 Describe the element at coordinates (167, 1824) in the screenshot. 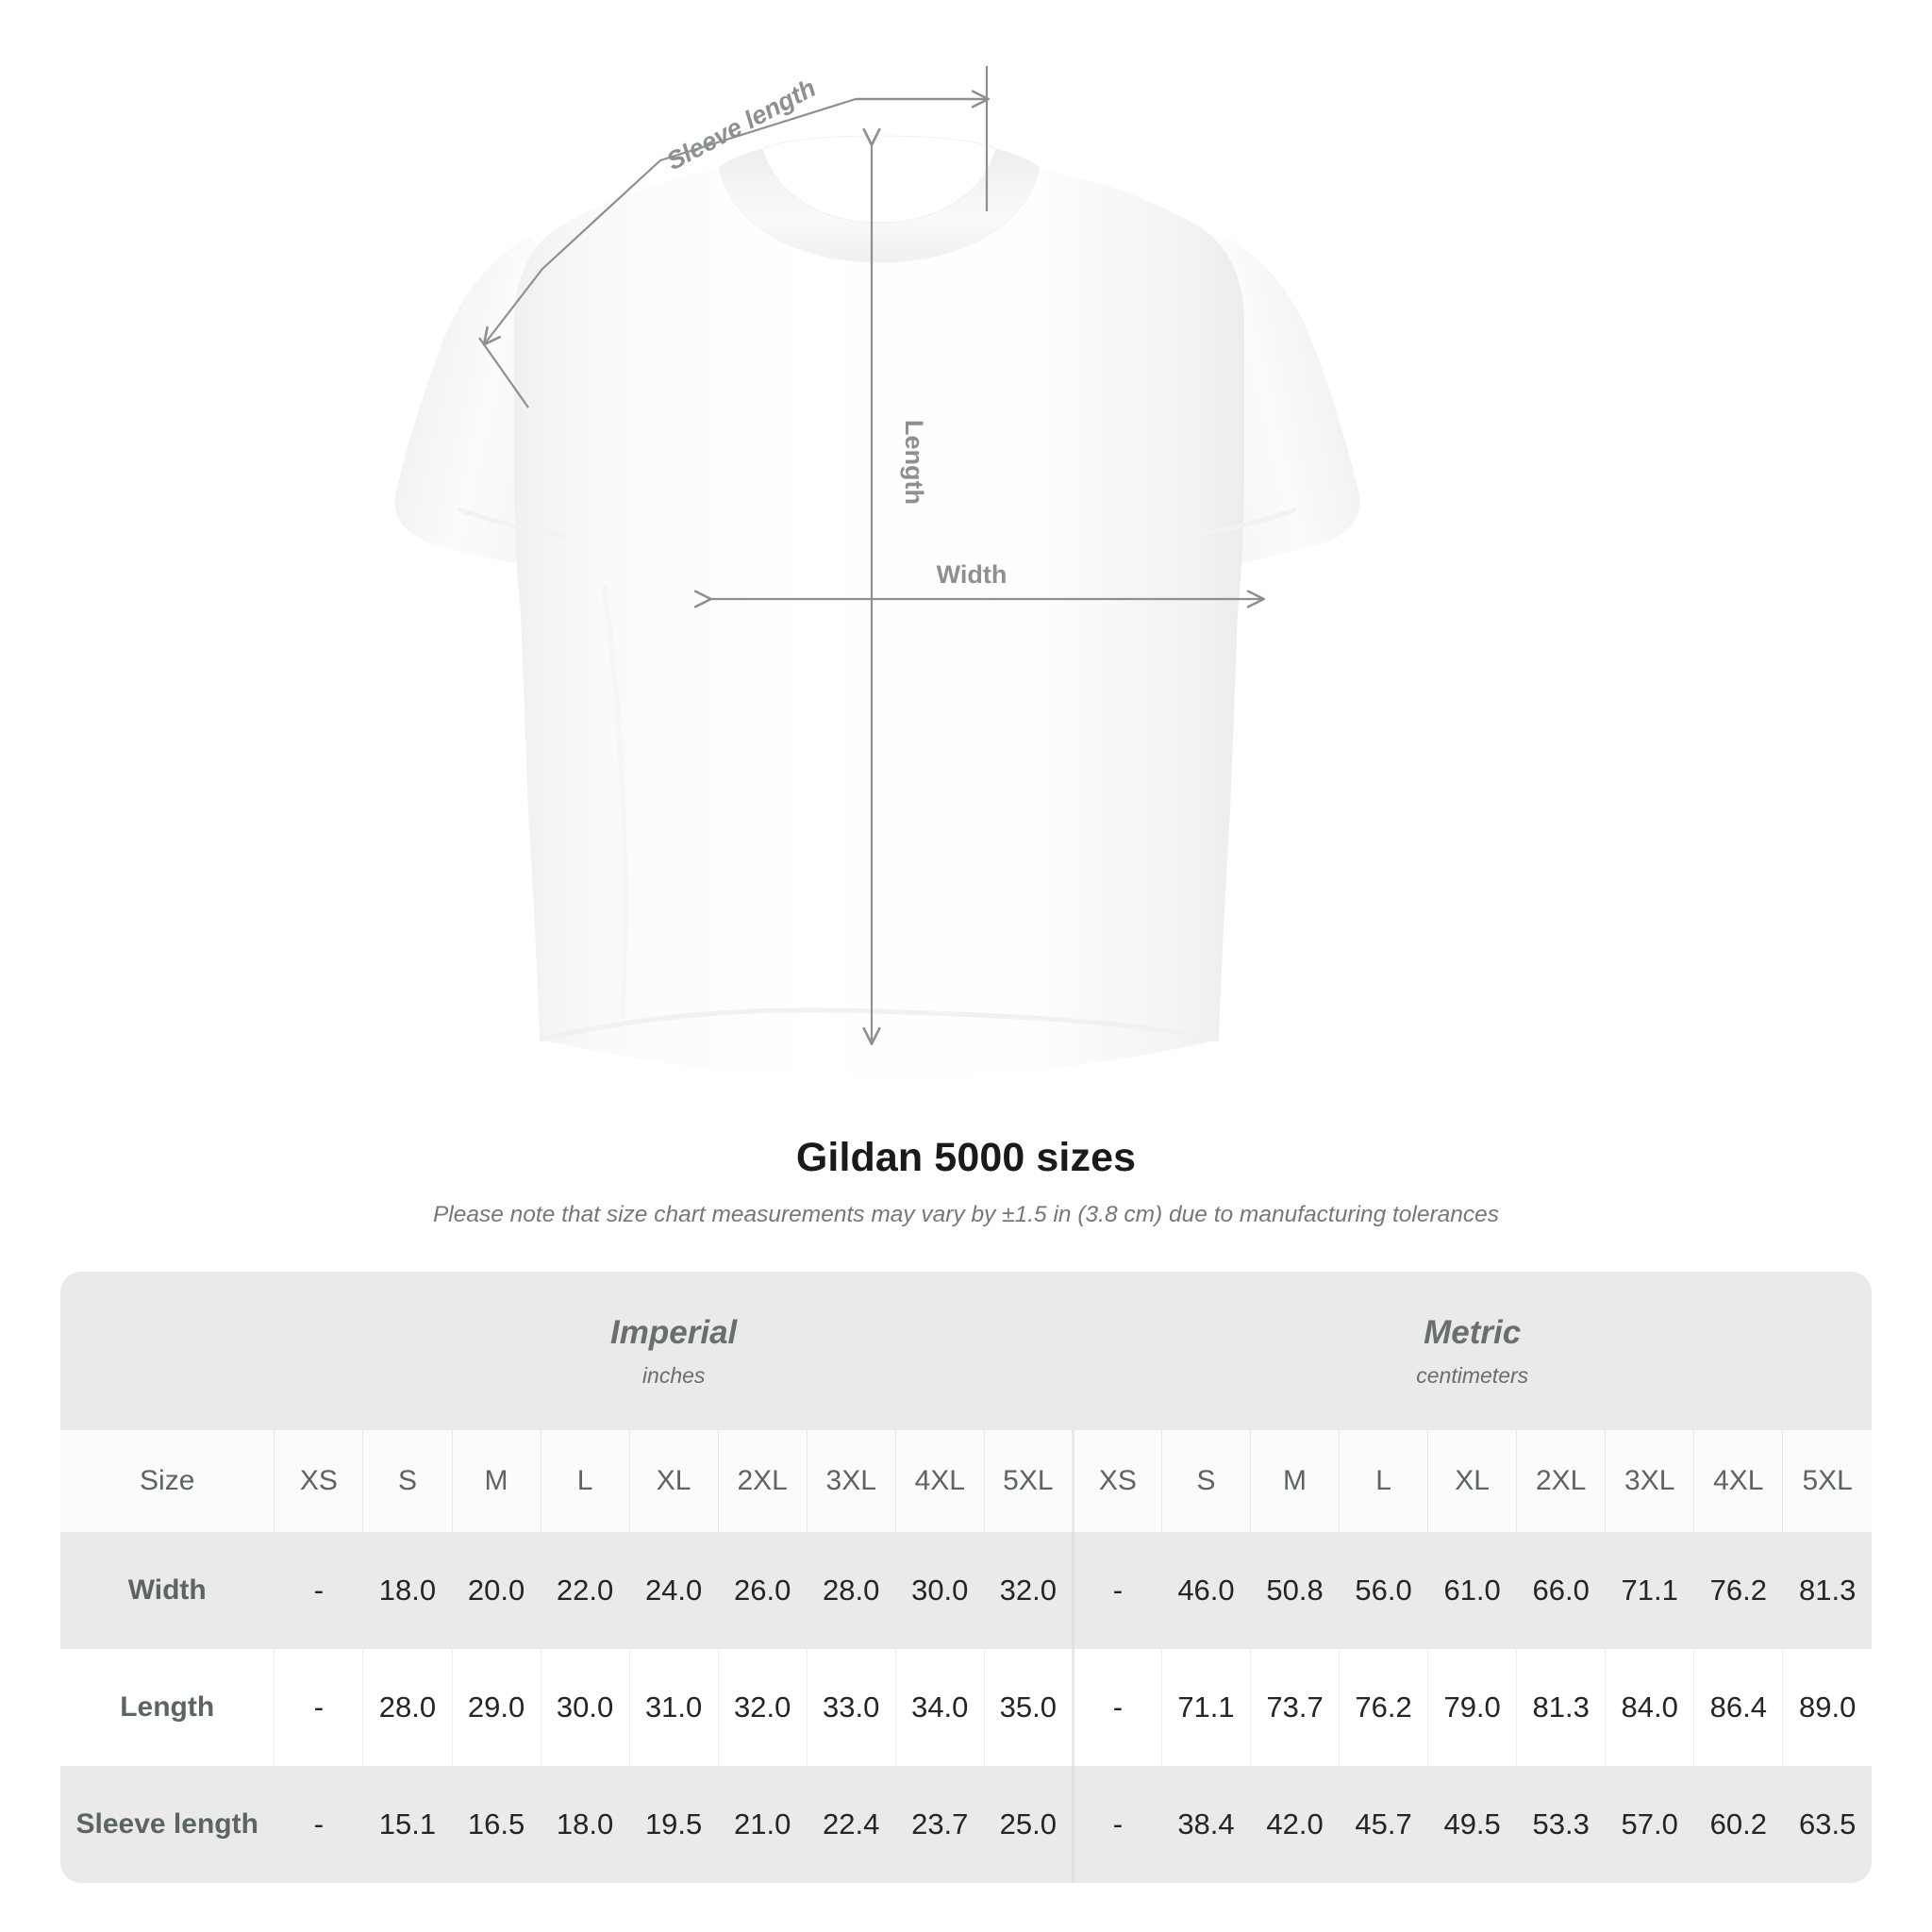

I see `measurement-row-label: Sleeve length` at that location.